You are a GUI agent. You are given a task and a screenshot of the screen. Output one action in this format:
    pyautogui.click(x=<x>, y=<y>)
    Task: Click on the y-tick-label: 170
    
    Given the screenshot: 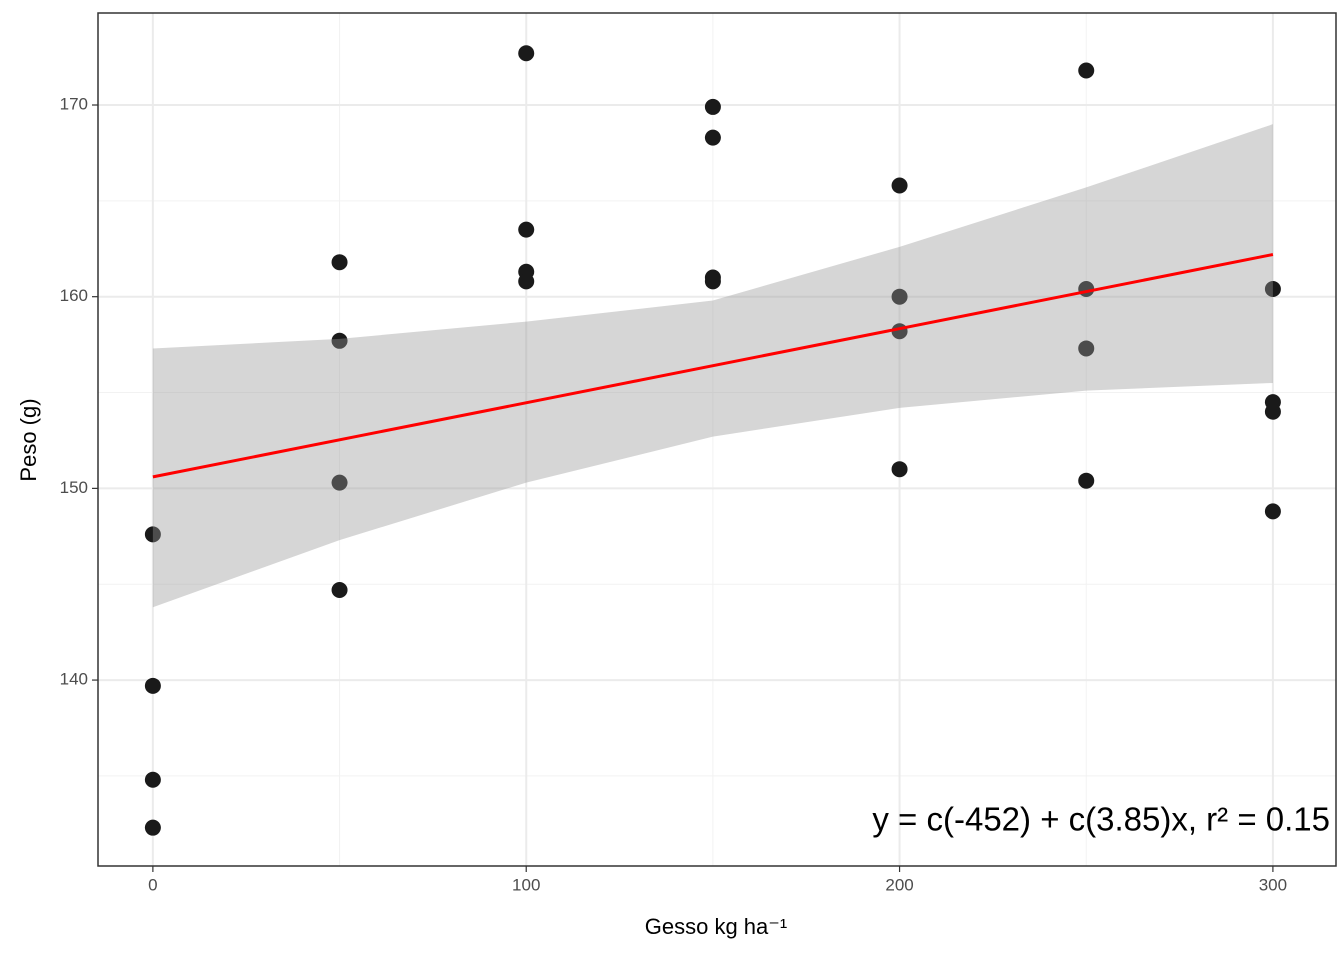 What is the action you would take?
    pyautogui.click(x=74, y=103)
    